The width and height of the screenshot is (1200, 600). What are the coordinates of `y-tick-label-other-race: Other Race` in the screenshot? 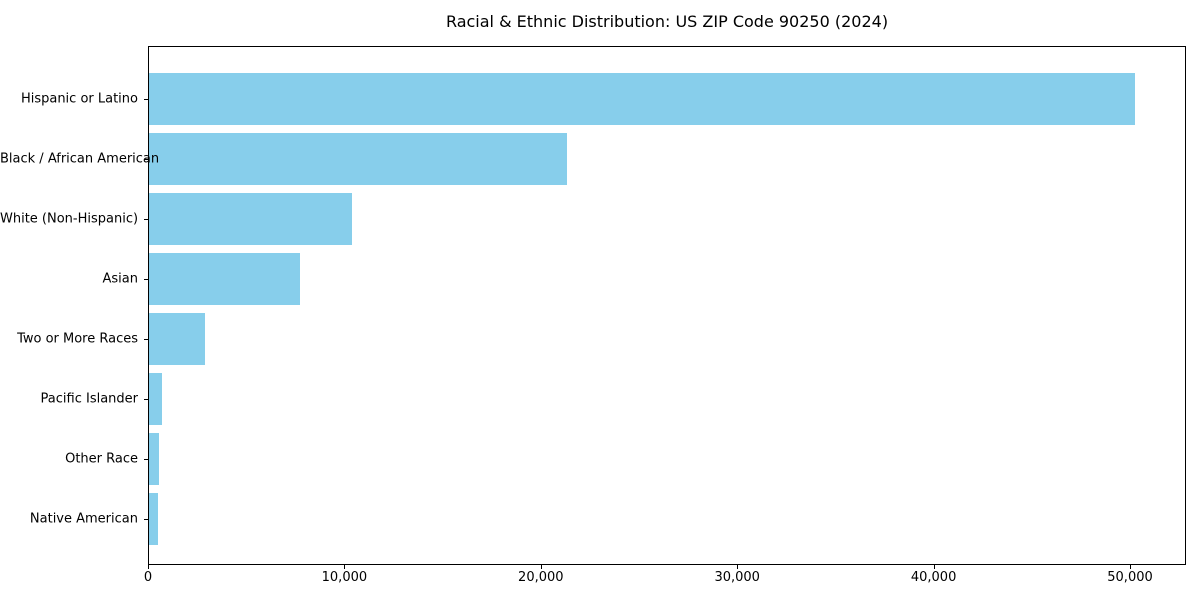 It's located at (101, 459).